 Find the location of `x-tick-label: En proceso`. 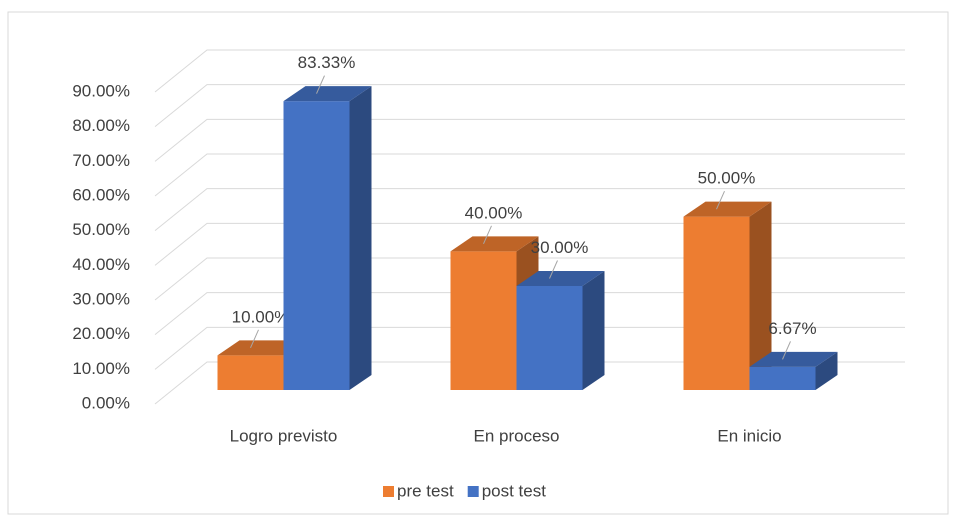

x-tick-label: En proceso is located at coordinates (517, 435).